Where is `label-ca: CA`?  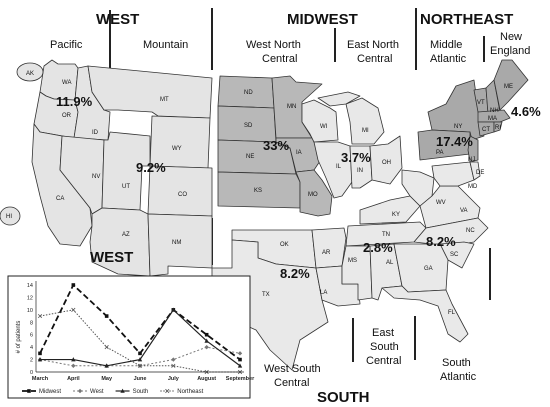
label-ca: CA is located at coordinates (60, 199).